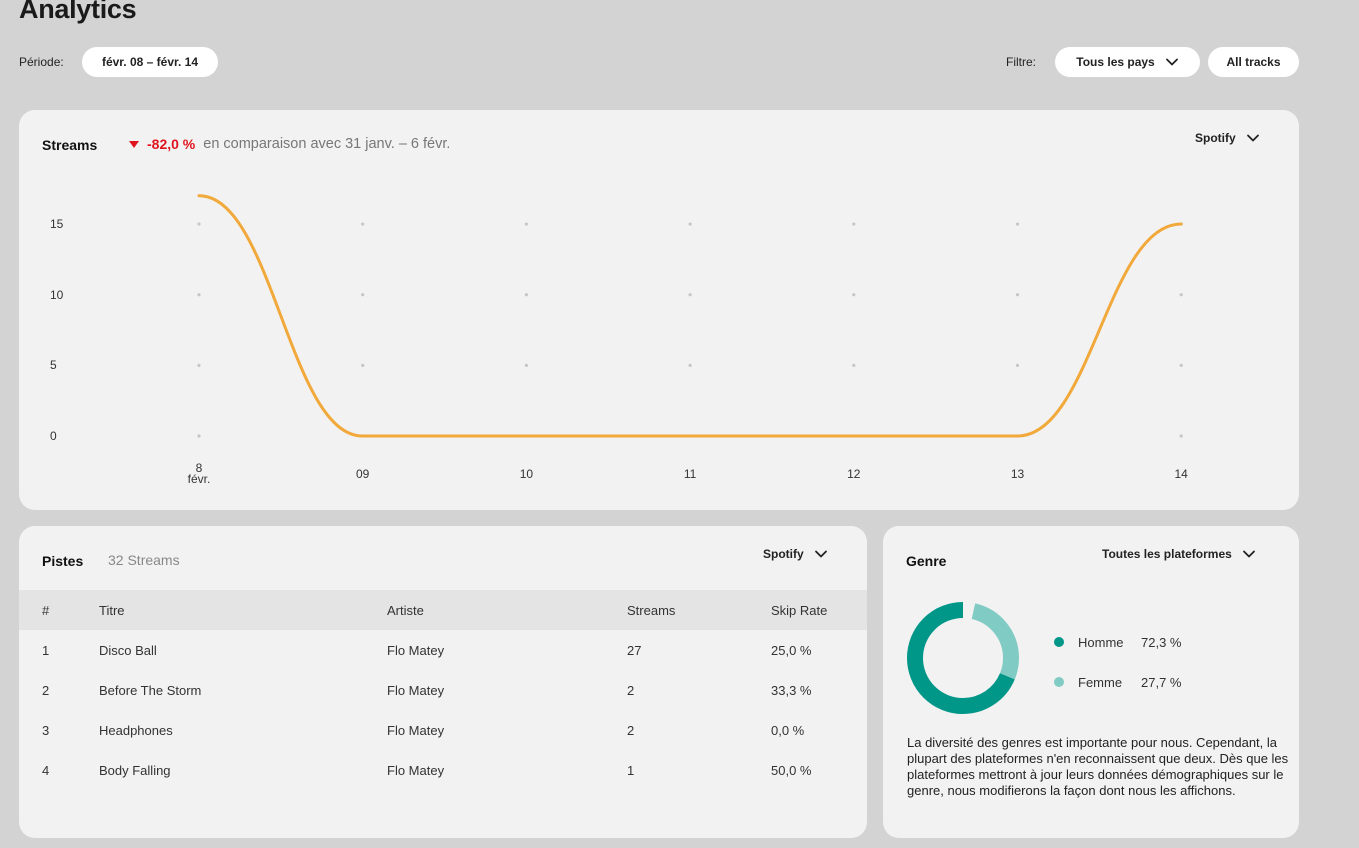 The height and width of the screenshot is (848, 1359). I want to click on x-tick-label: 09, so click(363, 474).